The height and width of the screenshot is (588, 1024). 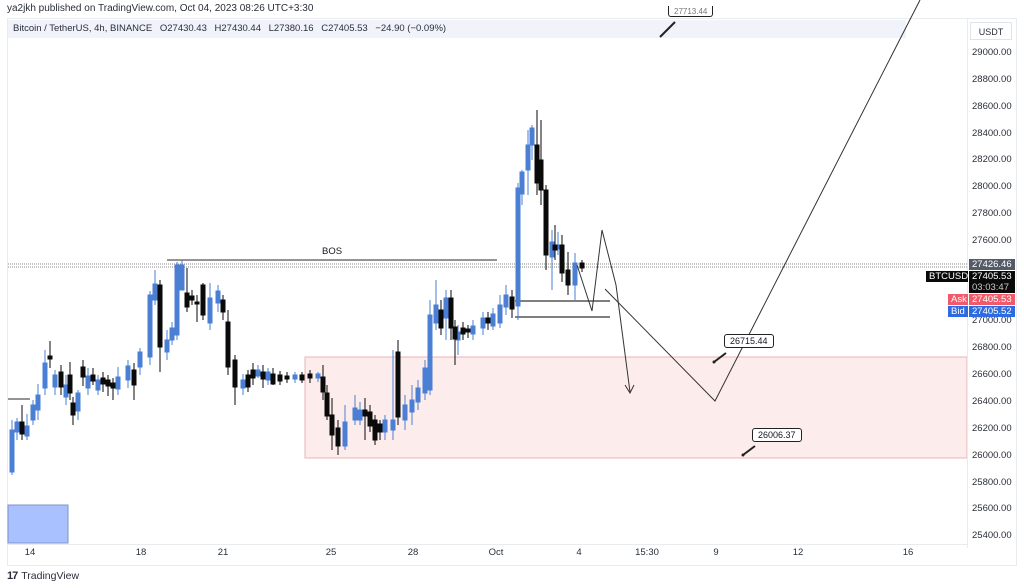 I want to click on price-callout-2: 26006.37, so click(x=777, y=435).